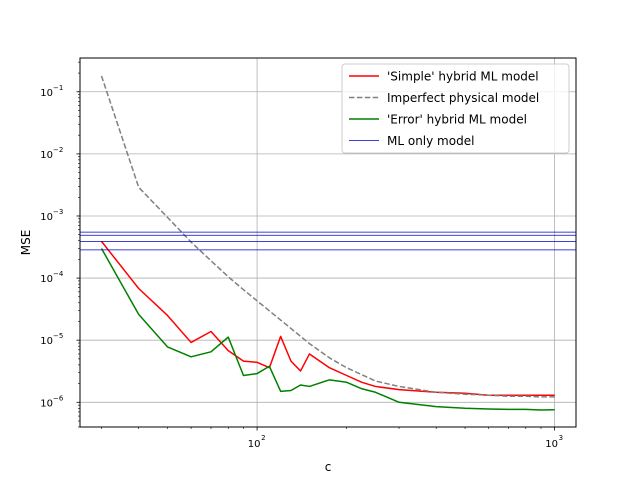  What do you see at coordinates (58, 274) in the screenshot?
I see `y-tick-exponent: −4` at bounding box center [58, 274].